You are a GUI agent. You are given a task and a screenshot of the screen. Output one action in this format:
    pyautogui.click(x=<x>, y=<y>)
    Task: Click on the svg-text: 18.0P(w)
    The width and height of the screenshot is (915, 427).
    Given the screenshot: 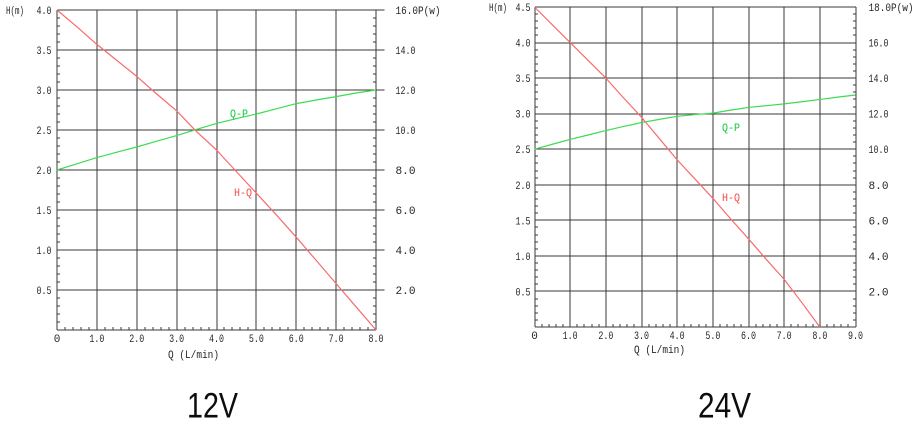 What is the action you would take?
    pyautogui.click(x=891, y=9)
    